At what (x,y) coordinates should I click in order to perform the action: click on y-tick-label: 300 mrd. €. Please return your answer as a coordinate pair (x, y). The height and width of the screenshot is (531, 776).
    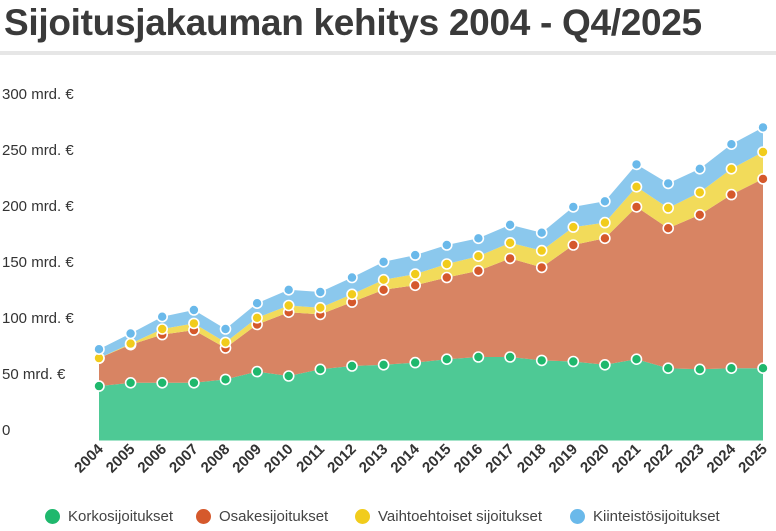
    Looking at the image, I should click on (38, 94).